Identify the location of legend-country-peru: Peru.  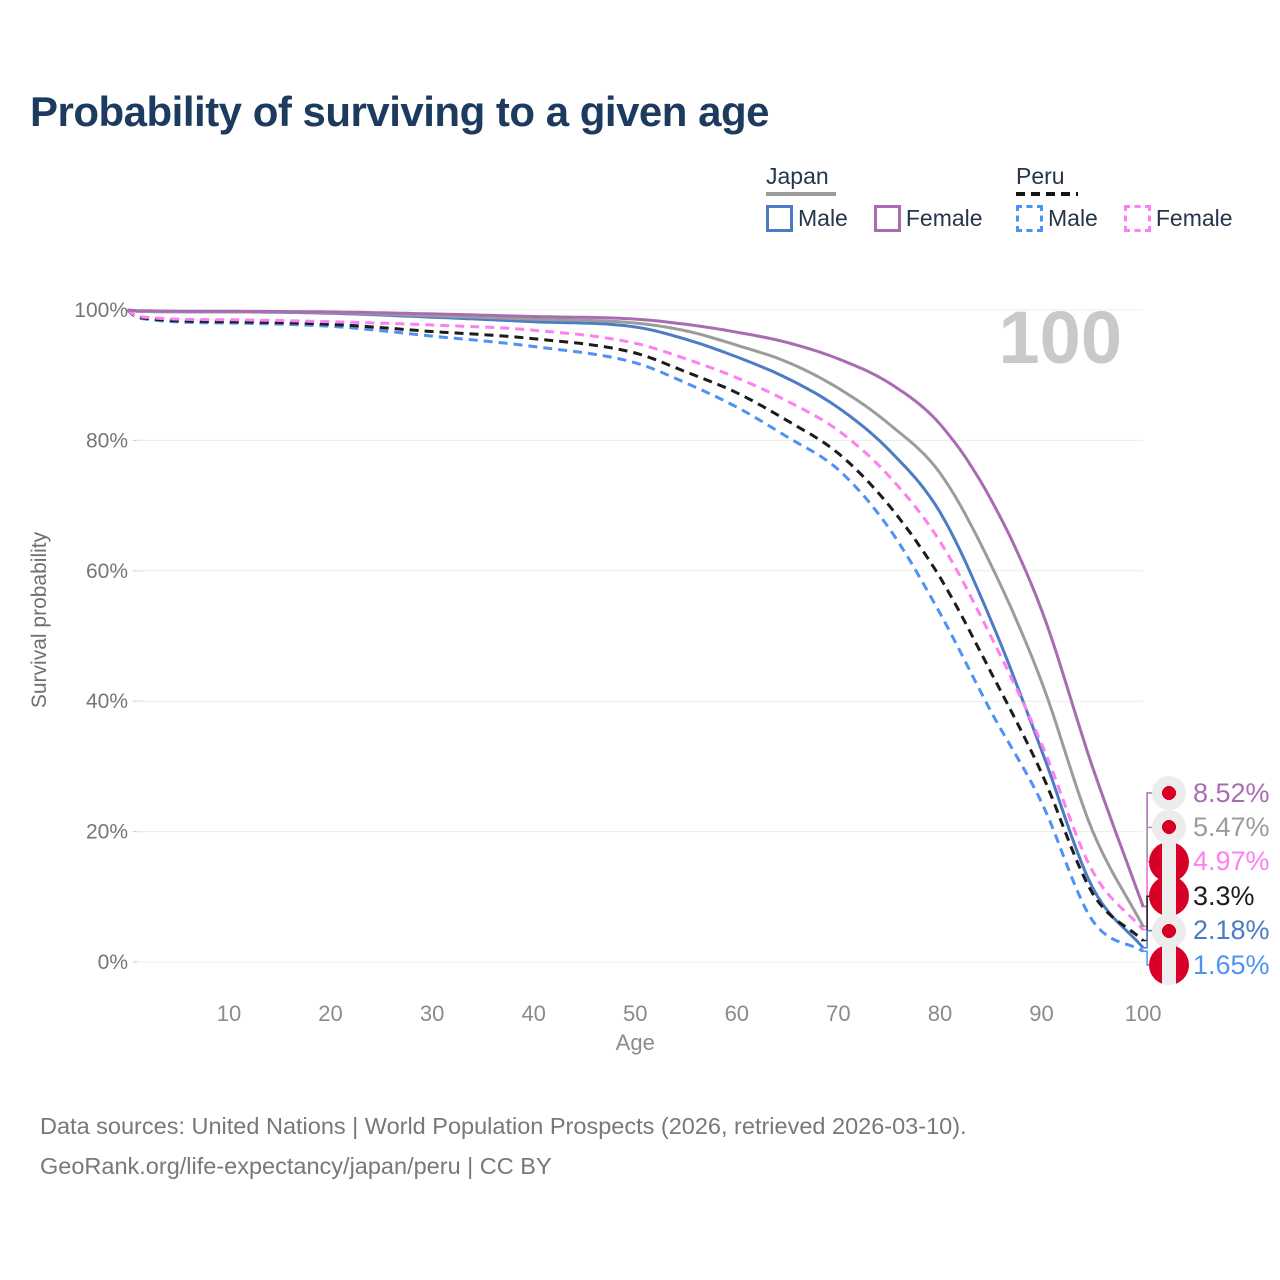
(1040, 176).